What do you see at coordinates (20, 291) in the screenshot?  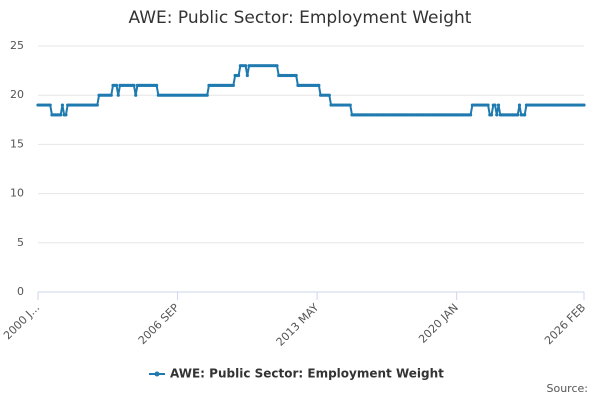 I see `y-tick-label: 0` at bounding box center [20, 291].